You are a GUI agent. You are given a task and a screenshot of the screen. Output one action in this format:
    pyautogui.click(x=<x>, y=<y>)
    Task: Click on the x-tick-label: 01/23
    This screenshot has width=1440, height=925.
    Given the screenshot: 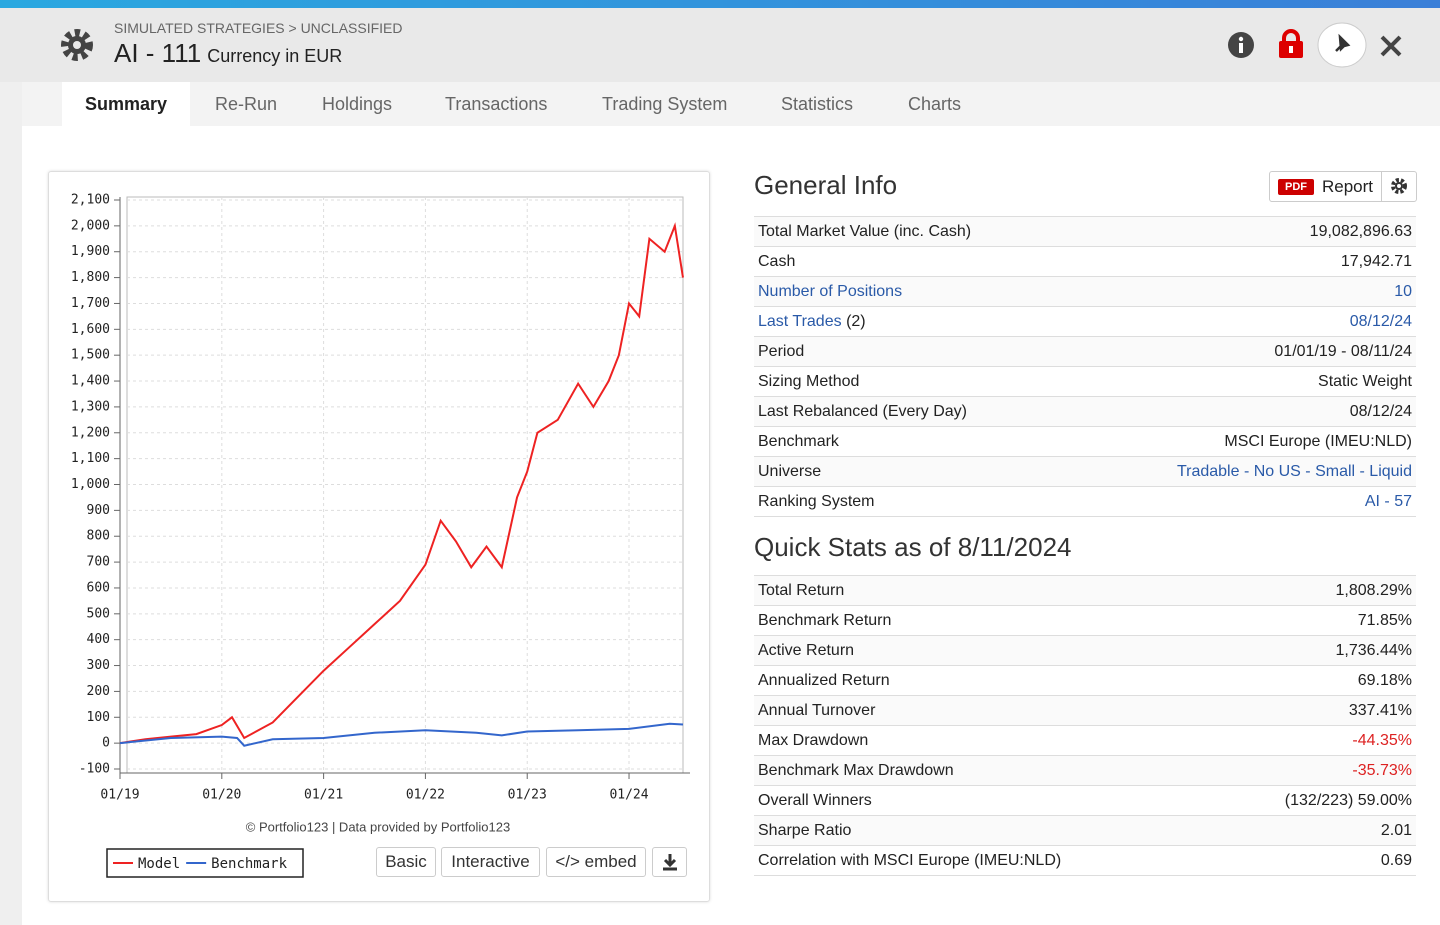 What is the action you would take?
    pyautogui.click(x=527, y=795)
    